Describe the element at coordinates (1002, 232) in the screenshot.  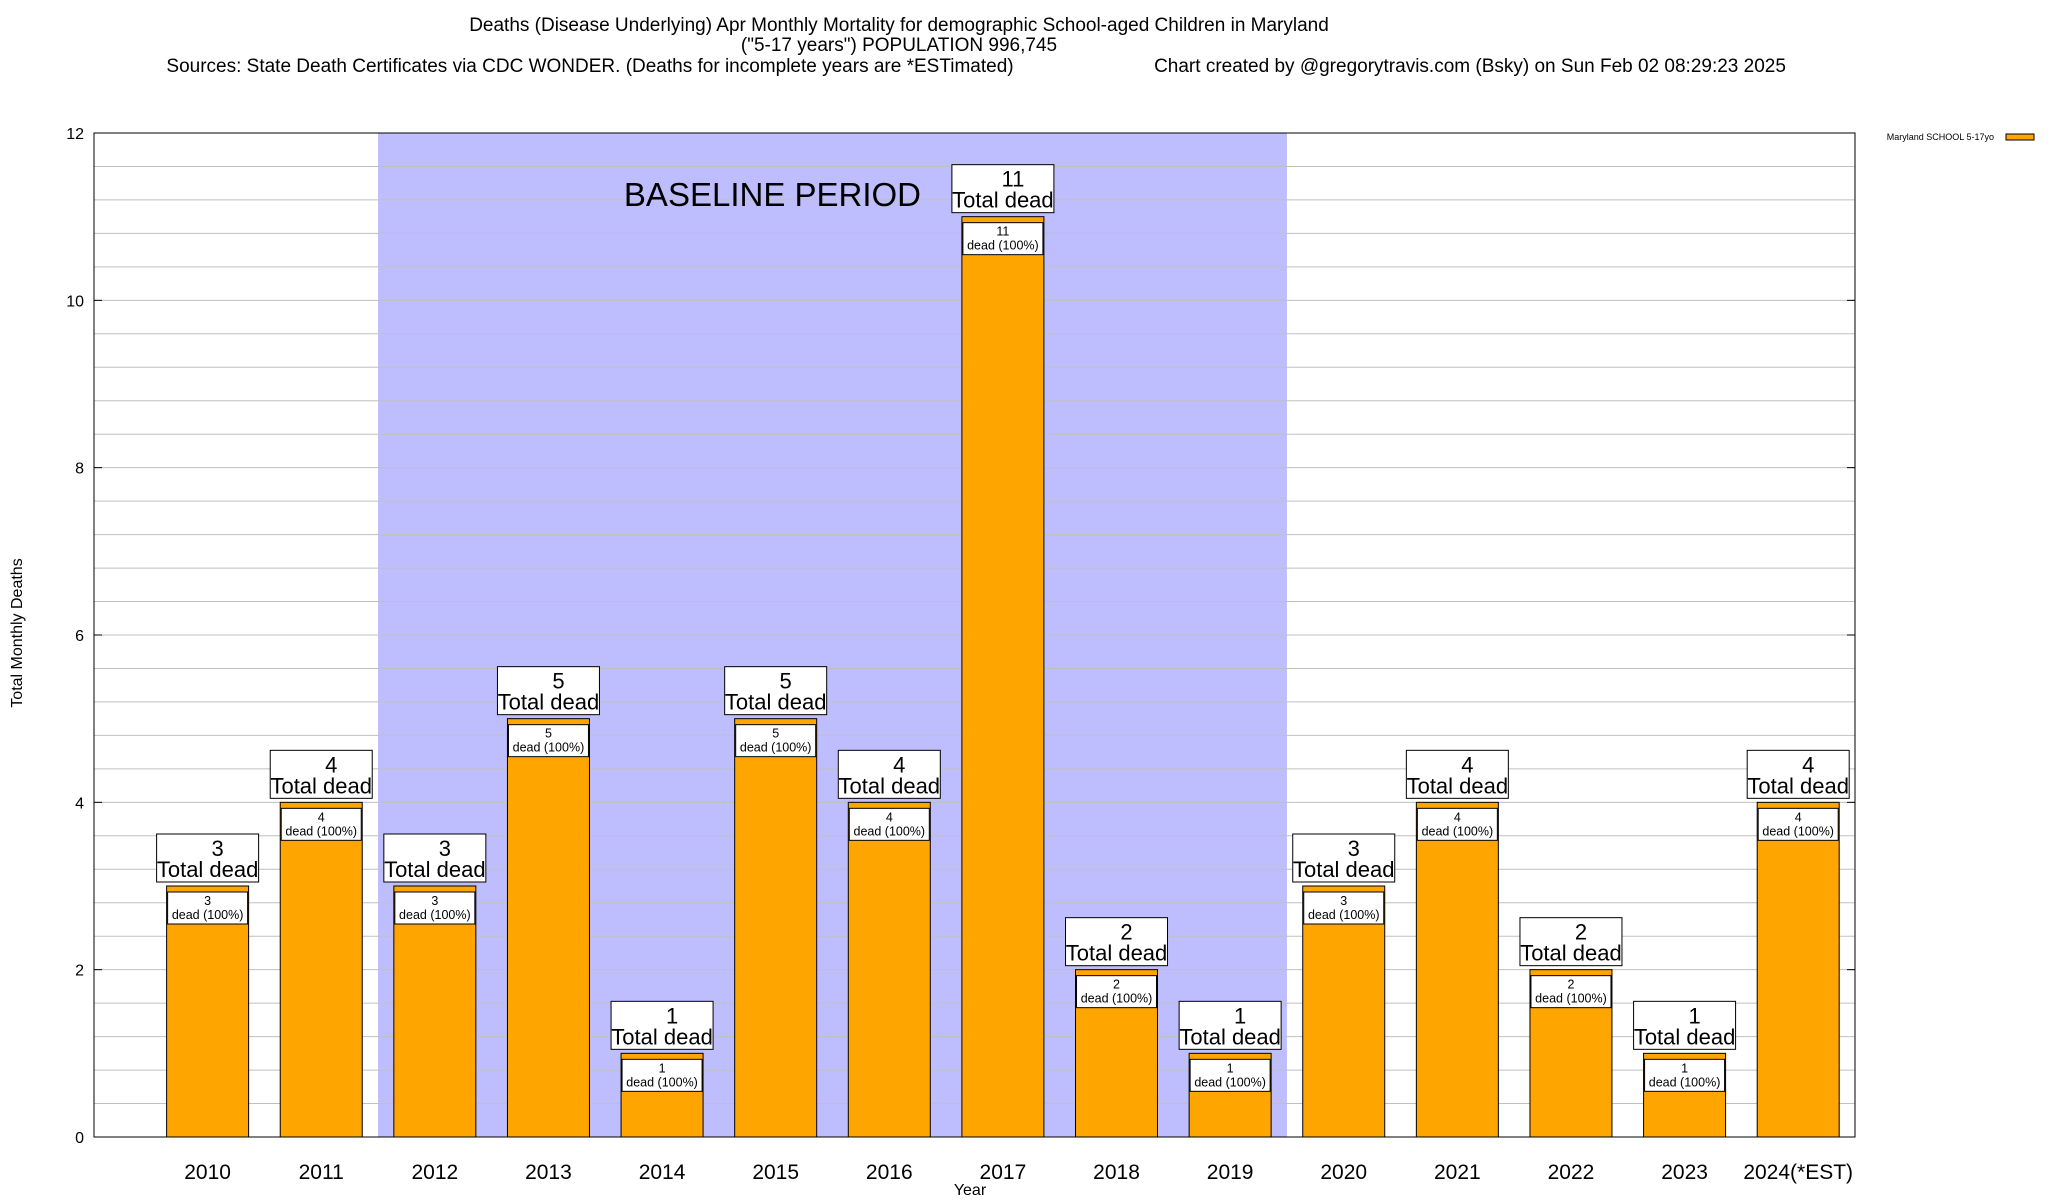
I see `bar-inner-value: 11` at that location.